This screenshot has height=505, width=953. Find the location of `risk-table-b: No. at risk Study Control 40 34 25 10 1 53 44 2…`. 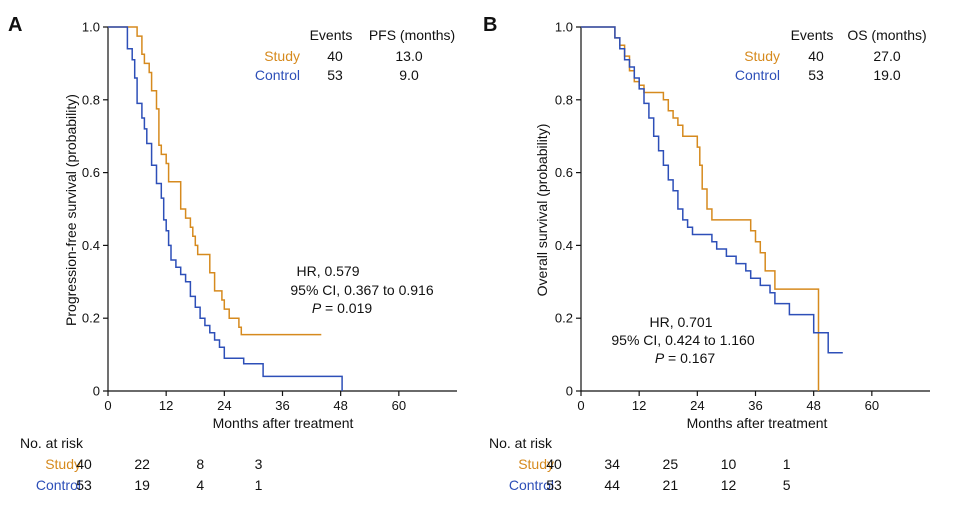

risk-table-b: No. at risk Study Control 40 34 25 10 1 53 44 2… is located at coordinates (640, 464).